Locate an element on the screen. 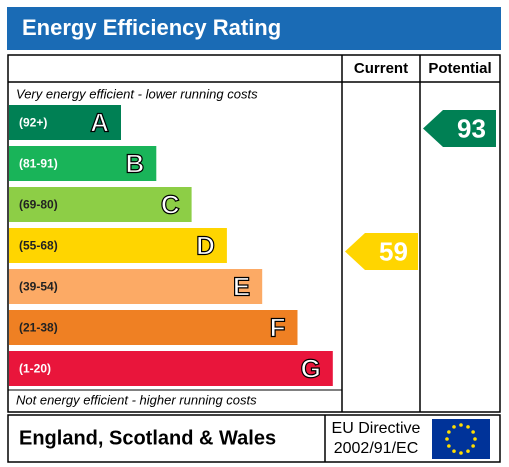  band-range: (21-38) is located at coordinates (38, 328).